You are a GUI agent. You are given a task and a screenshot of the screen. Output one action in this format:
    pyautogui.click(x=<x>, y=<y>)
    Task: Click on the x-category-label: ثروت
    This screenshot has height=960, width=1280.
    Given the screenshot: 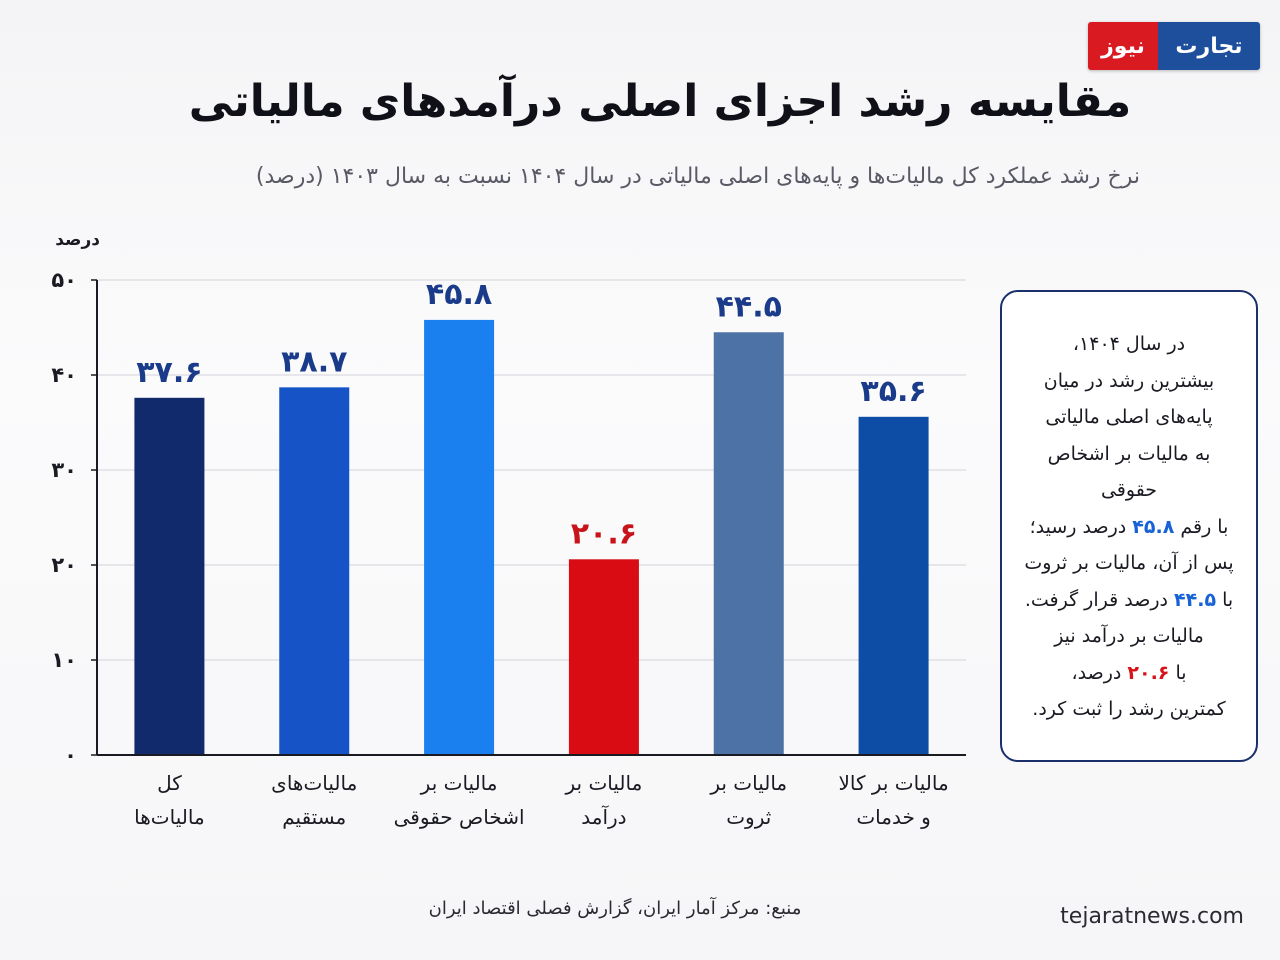 What is the action you would take?
    pyautogui.click(x=748, y=817)
    